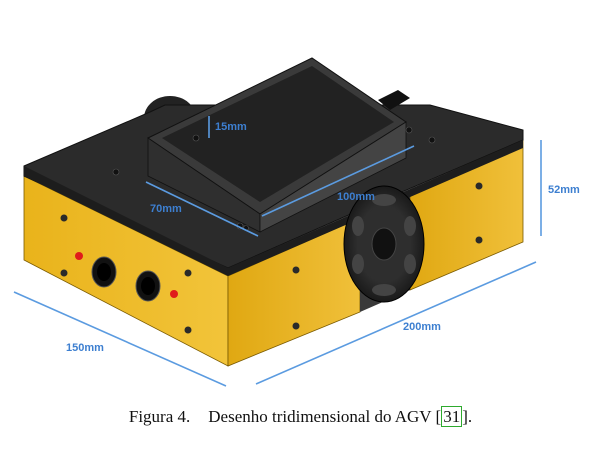 The image size is (601, 458). I want to click on cite-open: [, so click(438, 416).